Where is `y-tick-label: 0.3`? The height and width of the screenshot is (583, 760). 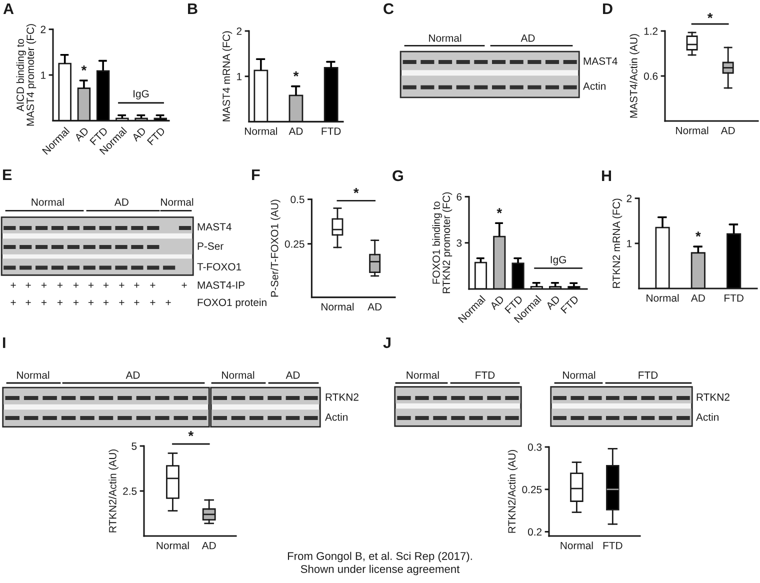 y-tick-label: 0.3 is located at coordinates (535, 447).